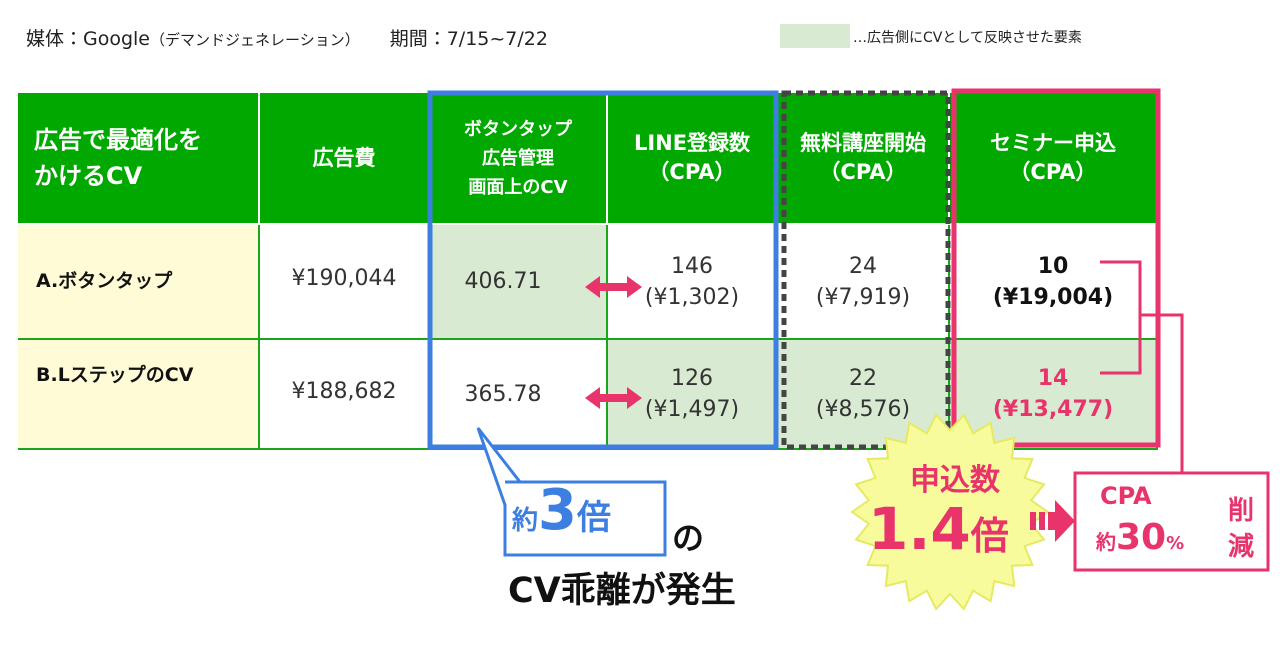 Image resolution: width=1280 pixels, height=662 pixels. What do you see at coordinates (1053, 378) in the screenshot?
I see `count: 14` at bounding box center [1053, 378].